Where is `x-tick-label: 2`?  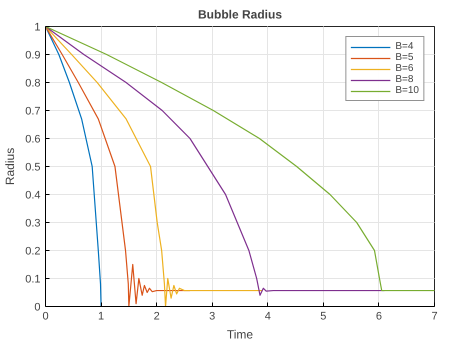
x-tick-label: 2 is located at coordinates (157, 316).